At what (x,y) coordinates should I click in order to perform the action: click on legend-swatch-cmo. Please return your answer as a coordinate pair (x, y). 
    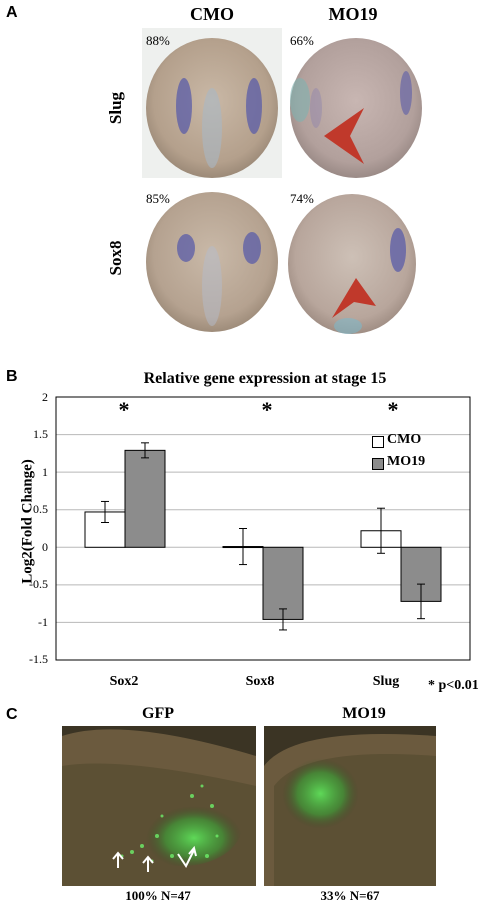
    Looking at the image, I should click on (378, 442).